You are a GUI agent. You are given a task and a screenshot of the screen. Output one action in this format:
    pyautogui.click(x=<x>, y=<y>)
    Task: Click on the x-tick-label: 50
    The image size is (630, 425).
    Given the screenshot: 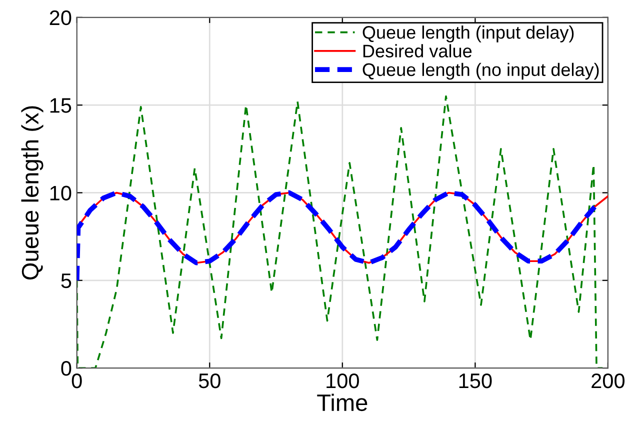 What is the action you would take?
    pyautogui.click(x=209, y=380)
    